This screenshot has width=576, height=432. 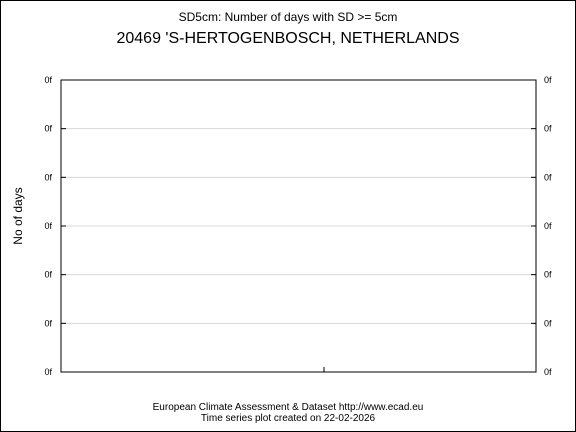 I want to click on chart-title: 20469 'S-HERTOGENBOSCH, NETHERLANDS, so click(x=287, y=38).